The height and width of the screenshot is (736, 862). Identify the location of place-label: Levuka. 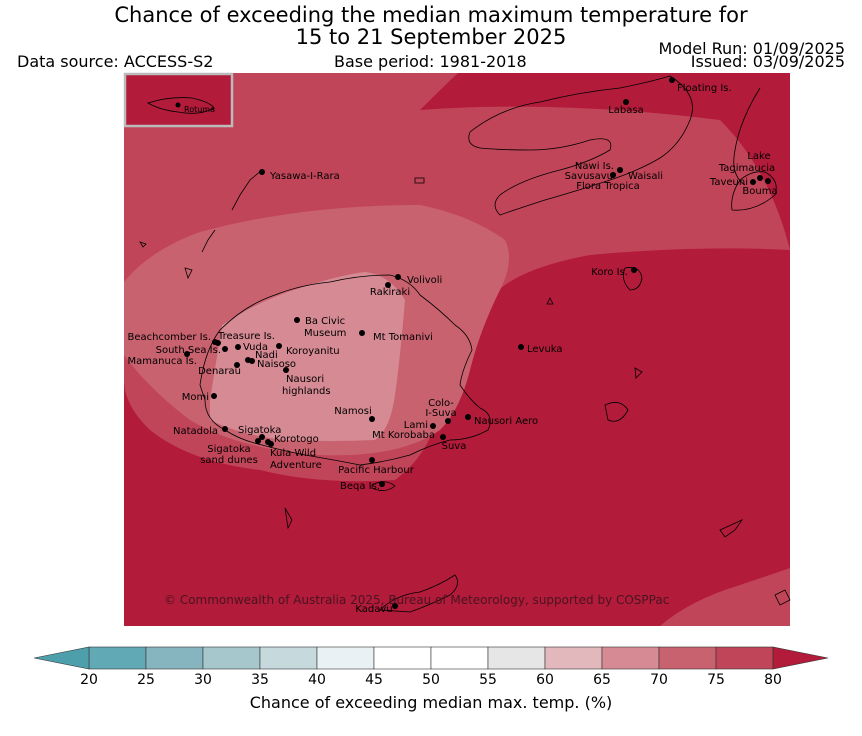
(545, 349).